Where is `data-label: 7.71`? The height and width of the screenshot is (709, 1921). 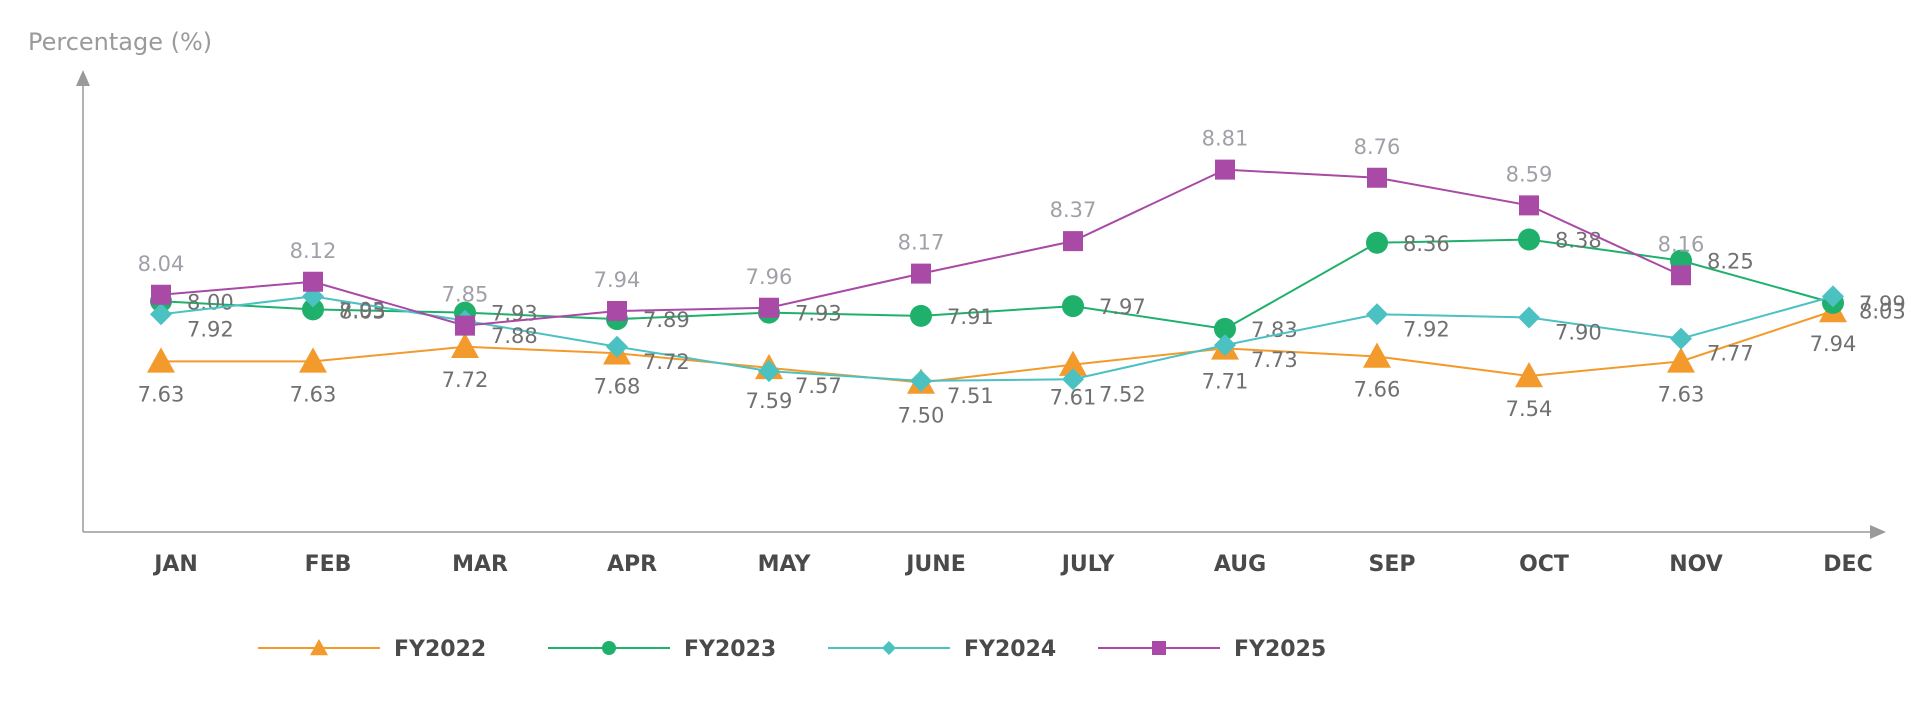 data-label: 7.71 is located at coordinates (1225, 381).